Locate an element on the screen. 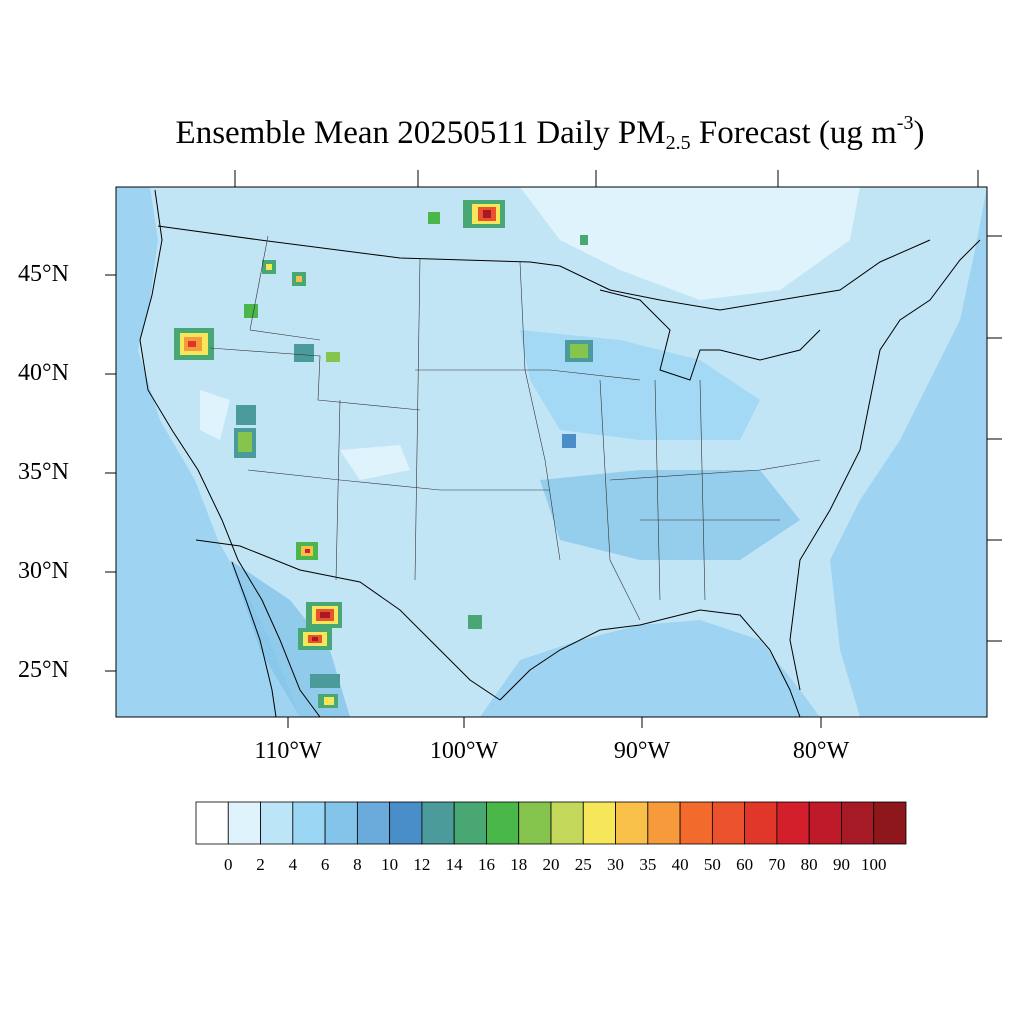  colorbar-label: 25 is located at coordinates (583, 864).